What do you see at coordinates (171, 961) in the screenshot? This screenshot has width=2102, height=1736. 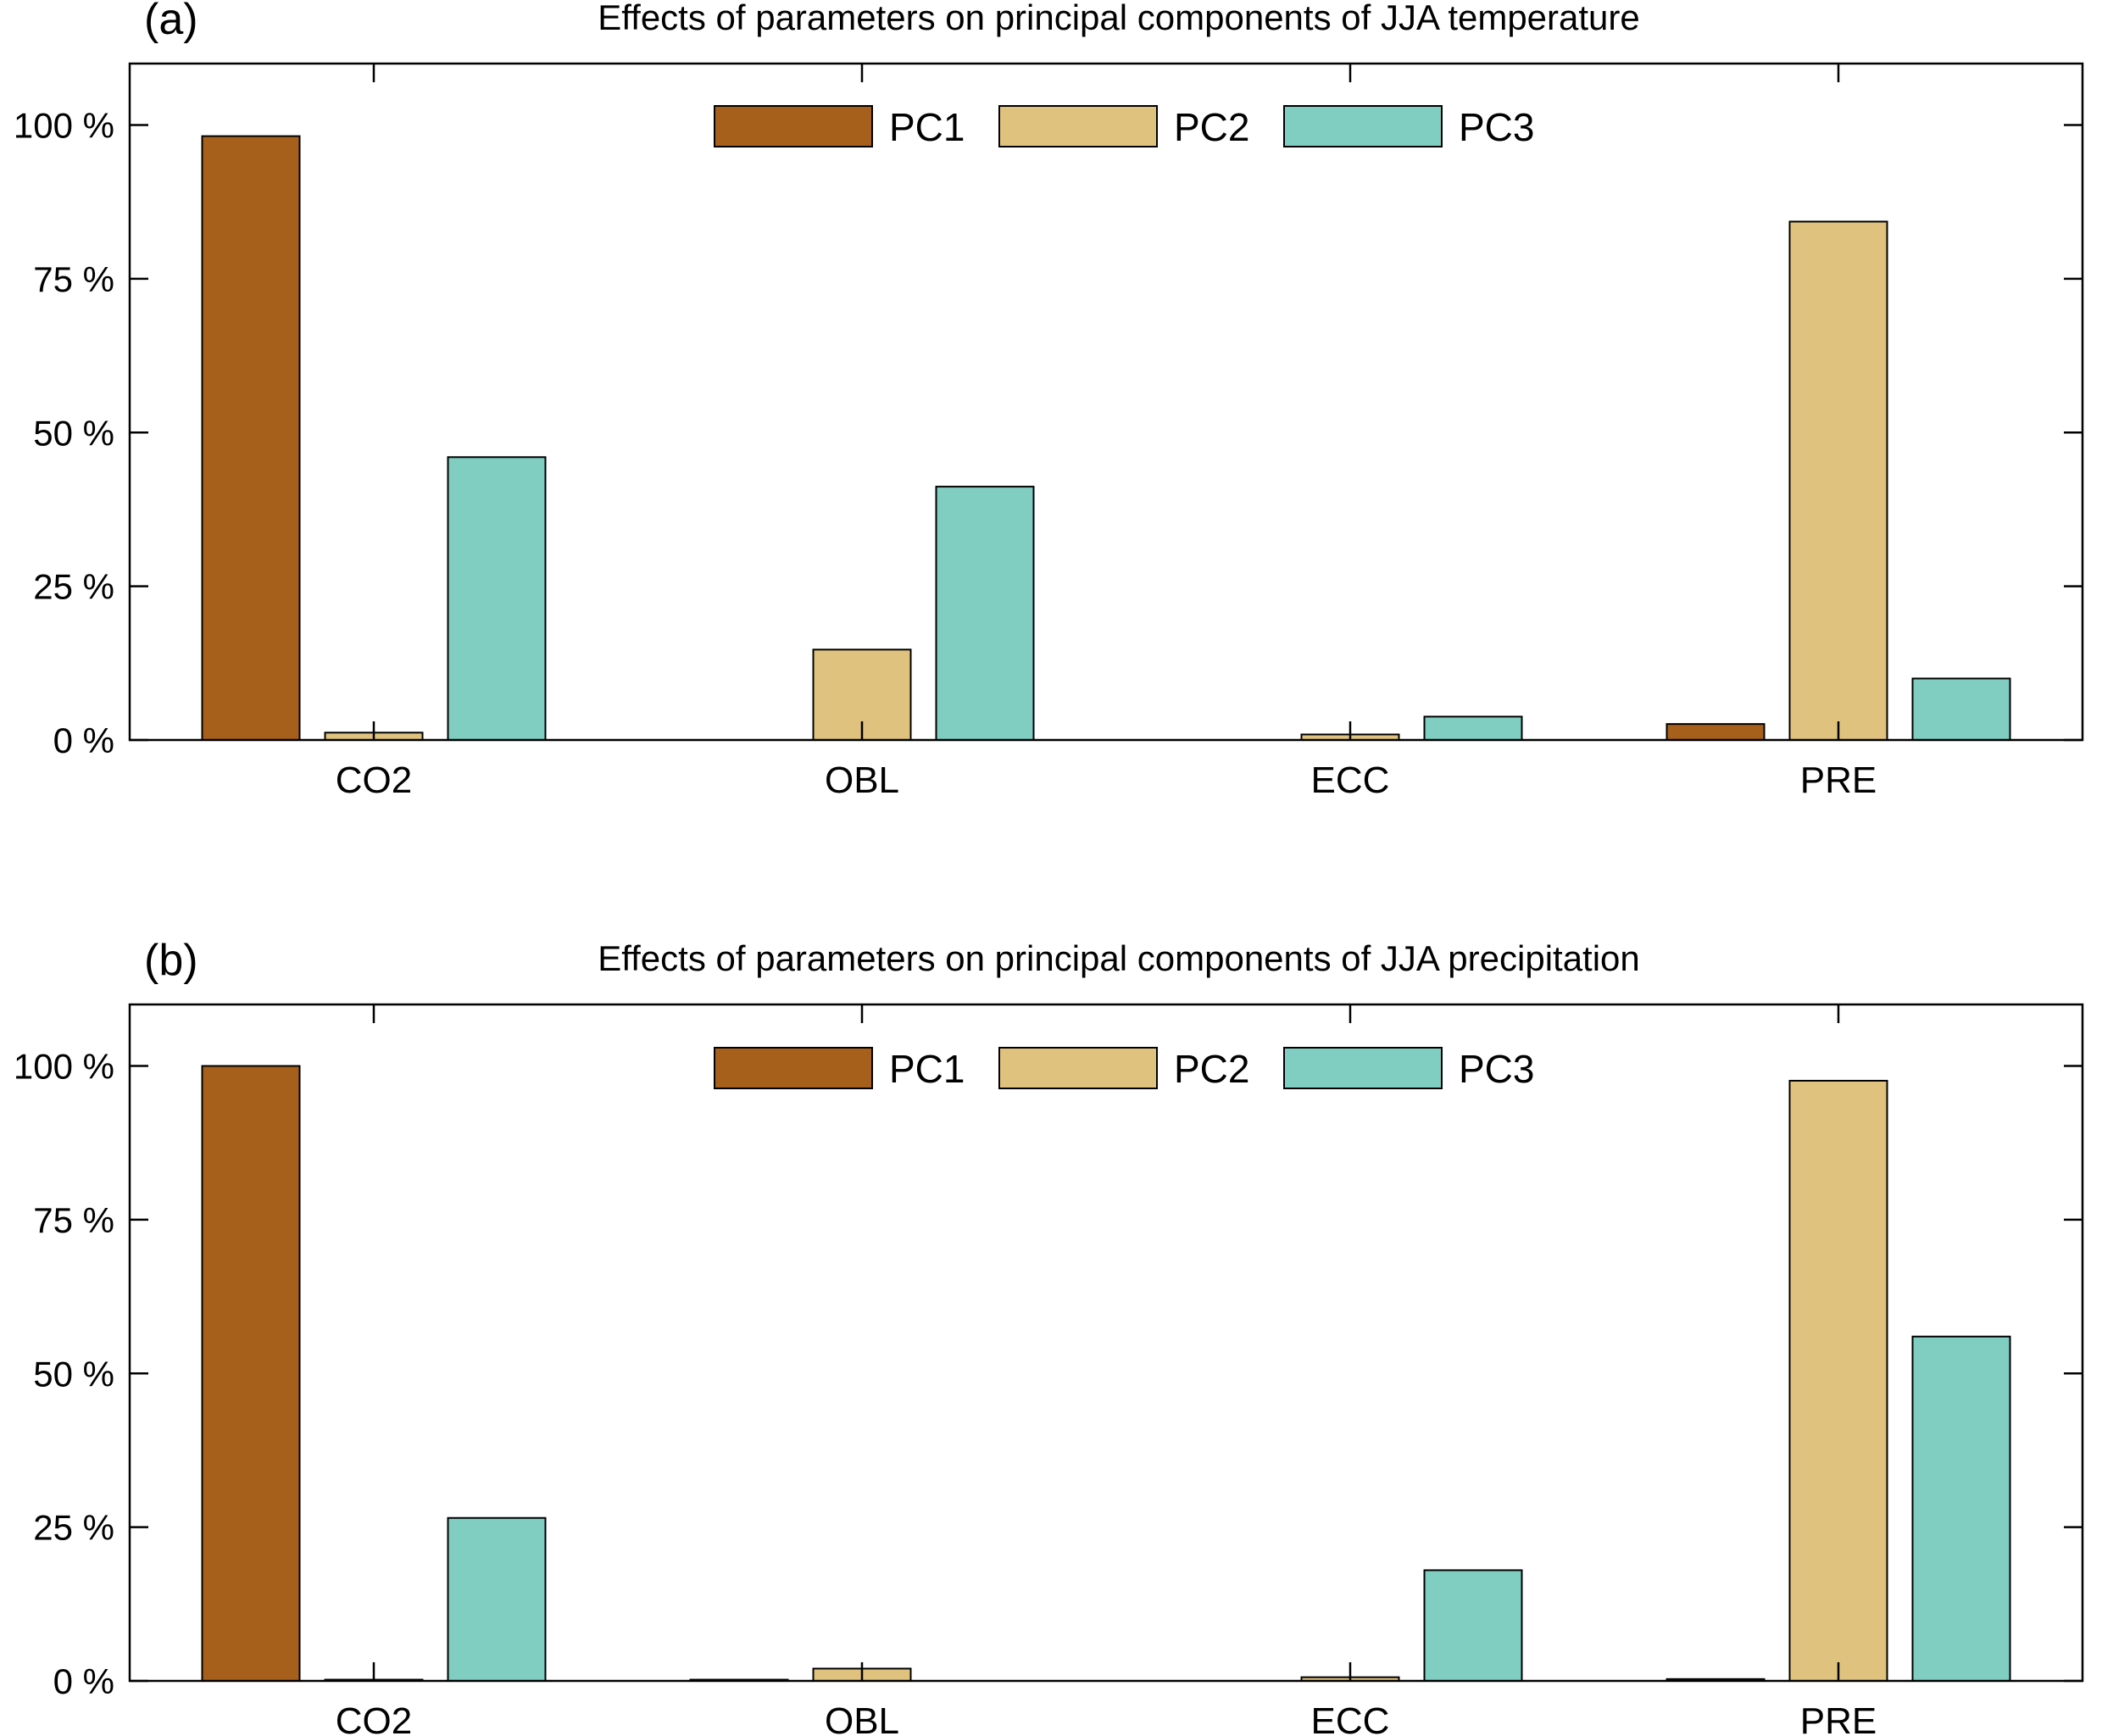 I see `panel-label: (b)` at bounding box center [171, 961].